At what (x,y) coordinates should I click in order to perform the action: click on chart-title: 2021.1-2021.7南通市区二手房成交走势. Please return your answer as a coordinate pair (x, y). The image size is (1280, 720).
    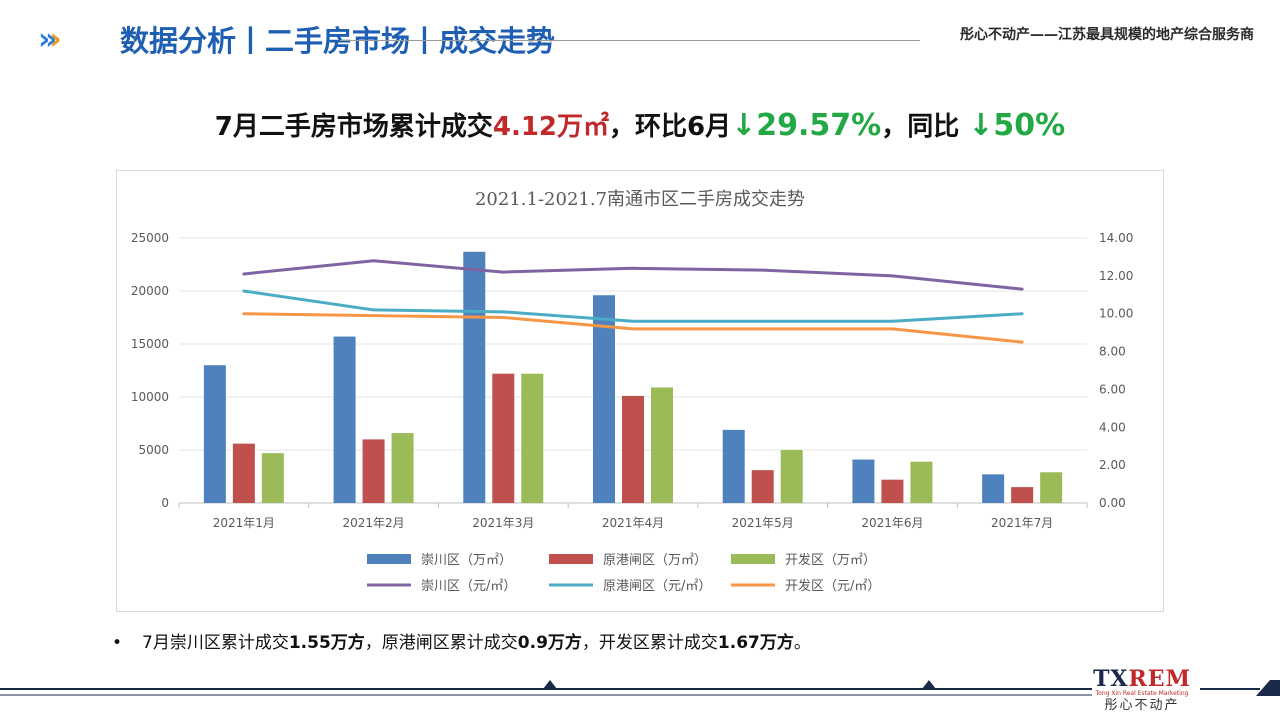
    Looking at the image, I should click on (640, 199).